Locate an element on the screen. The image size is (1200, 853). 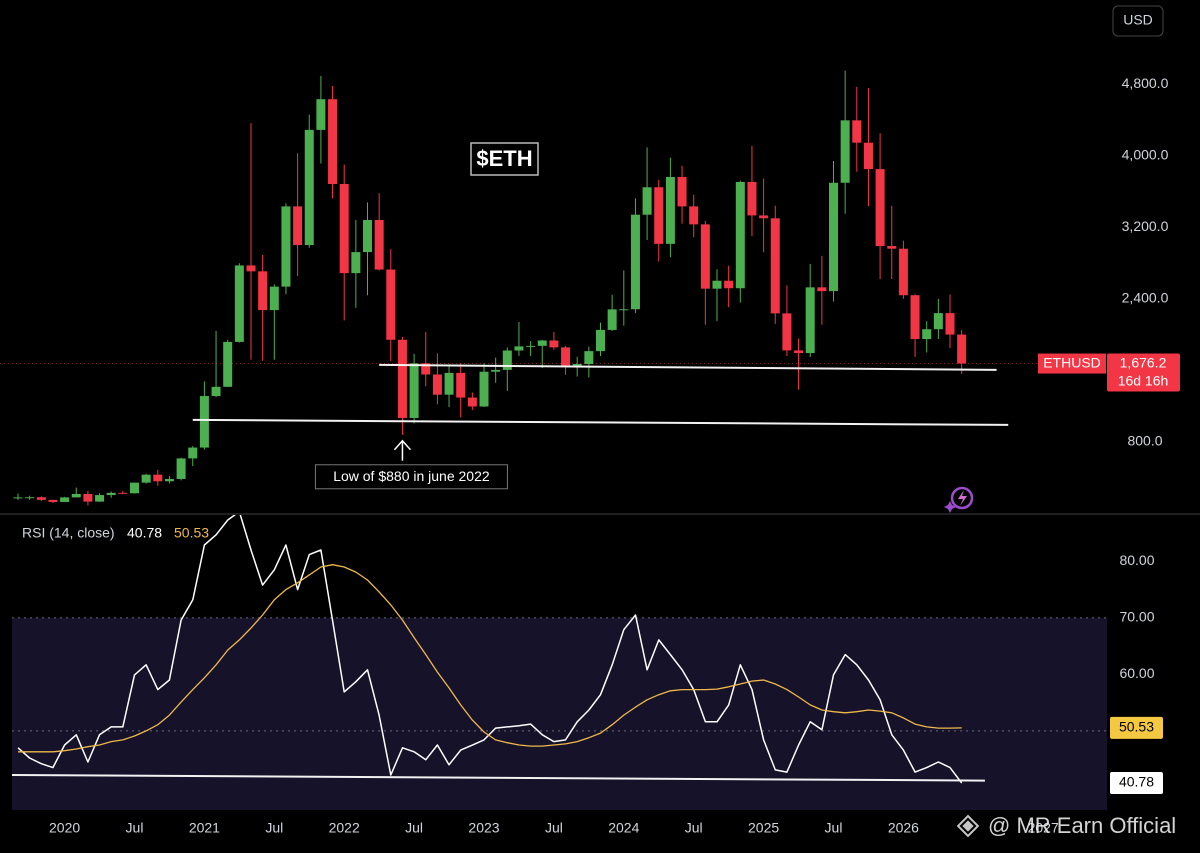
watermark-logo is located at coordinates (968, 826).